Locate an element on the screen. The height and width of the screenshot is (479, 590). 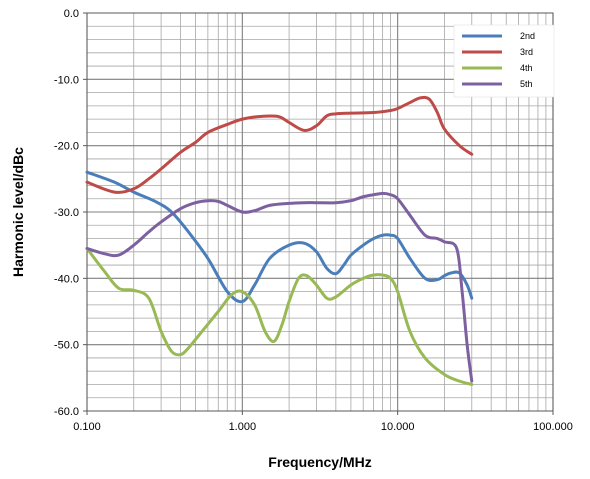
y-tick-label: -20.0 is located at coordinates (66, 147).